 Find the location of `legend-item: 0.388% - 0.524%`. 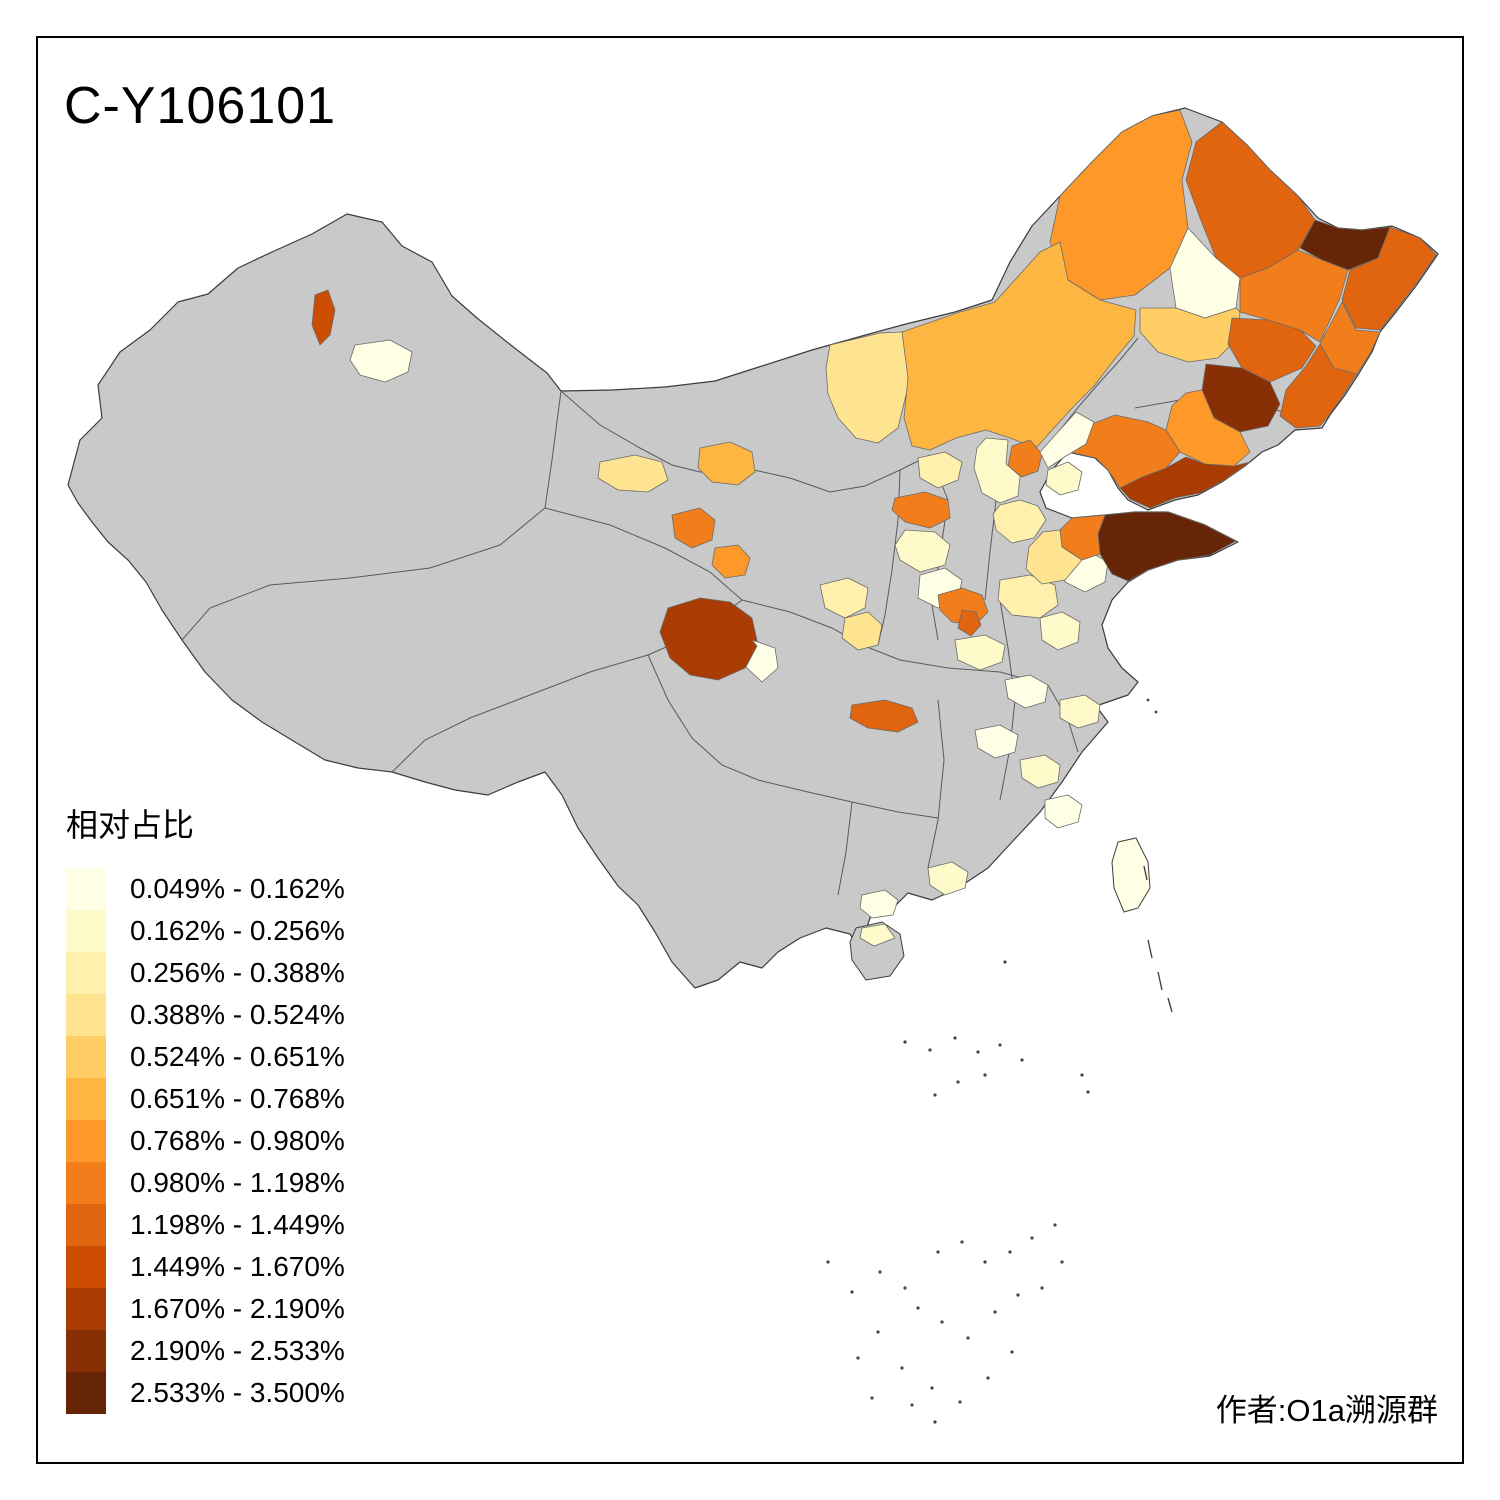

legend-item: 0.388% - 0.524% is located at coordinates (205, 1015).